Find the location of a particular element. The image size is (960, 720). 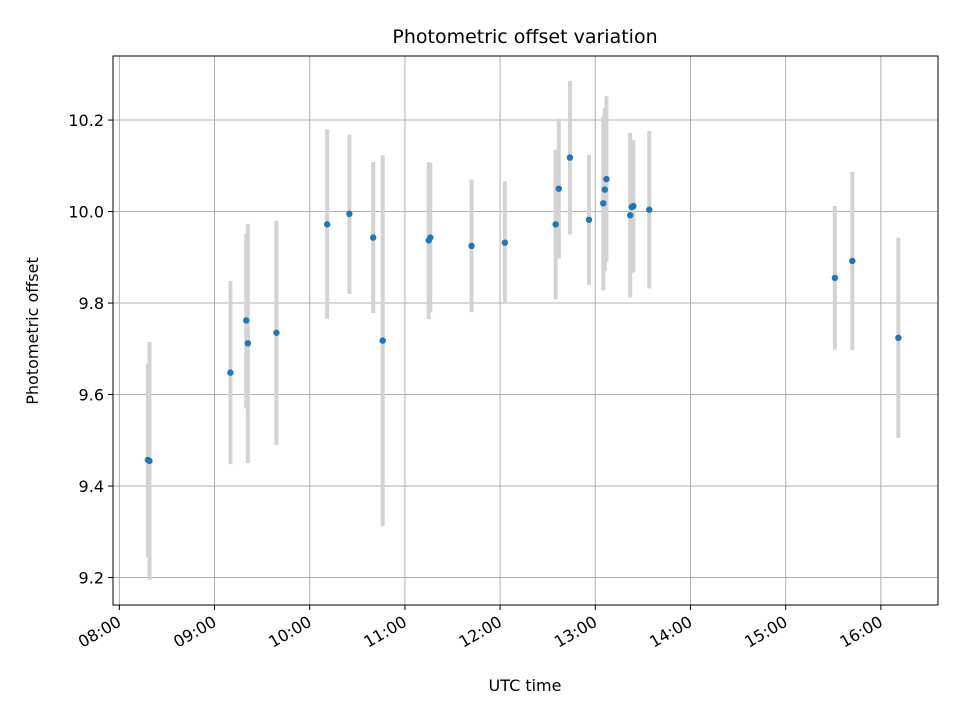

y-axis-label: Photometric offset is located at coordinates (32, 331).